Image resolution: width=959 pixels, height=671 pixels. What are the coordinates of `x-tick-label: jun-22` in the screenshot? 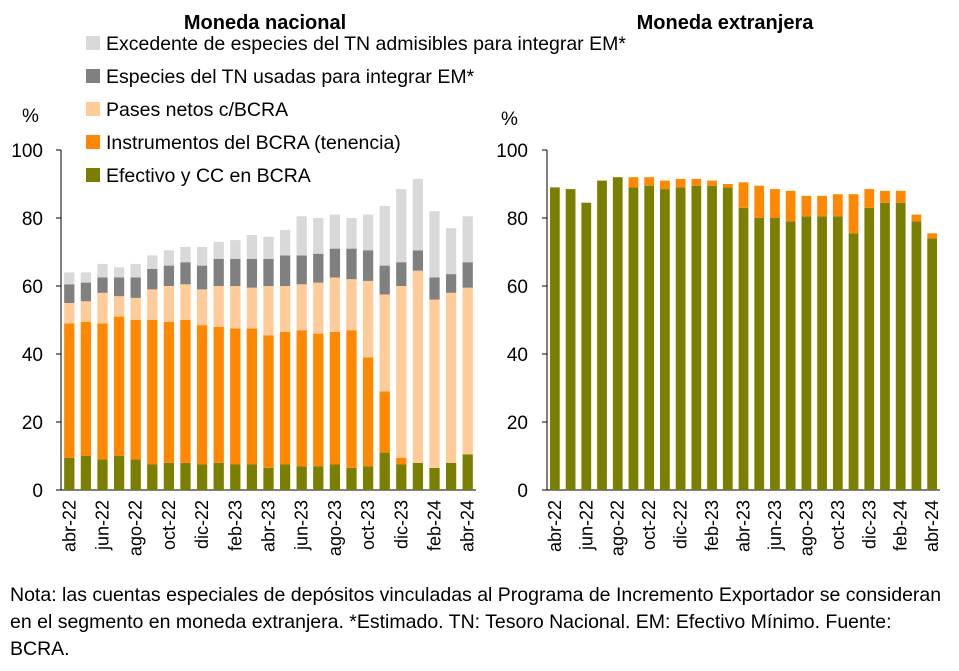 It's located at (586, 525).